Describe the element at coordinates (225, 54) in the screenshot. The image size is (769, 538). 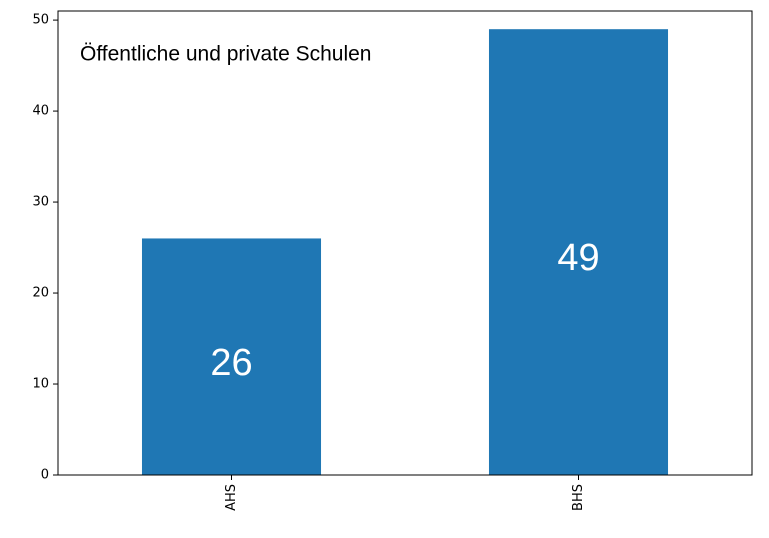
I see `annotation: Öffentliche und private Schulen` at that location.